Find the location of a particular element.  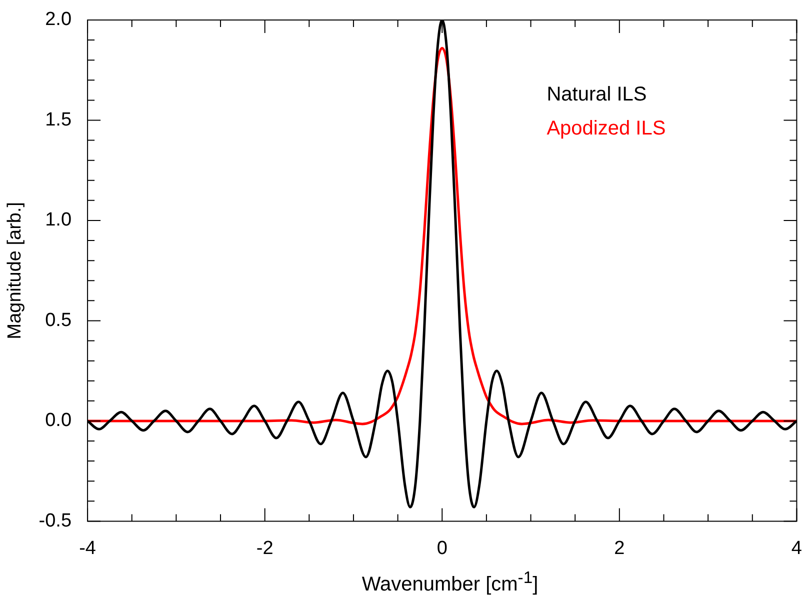

y-tick-label: 2.0 is located at coordinates (58, 19).